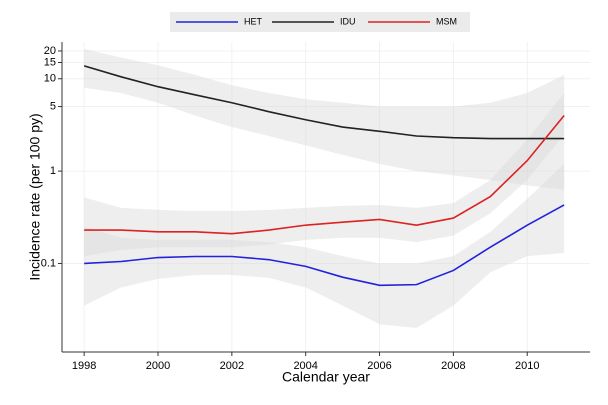 The image size is (608, 405). I want to click on x-tick-label: 2010, so click(527, 366).